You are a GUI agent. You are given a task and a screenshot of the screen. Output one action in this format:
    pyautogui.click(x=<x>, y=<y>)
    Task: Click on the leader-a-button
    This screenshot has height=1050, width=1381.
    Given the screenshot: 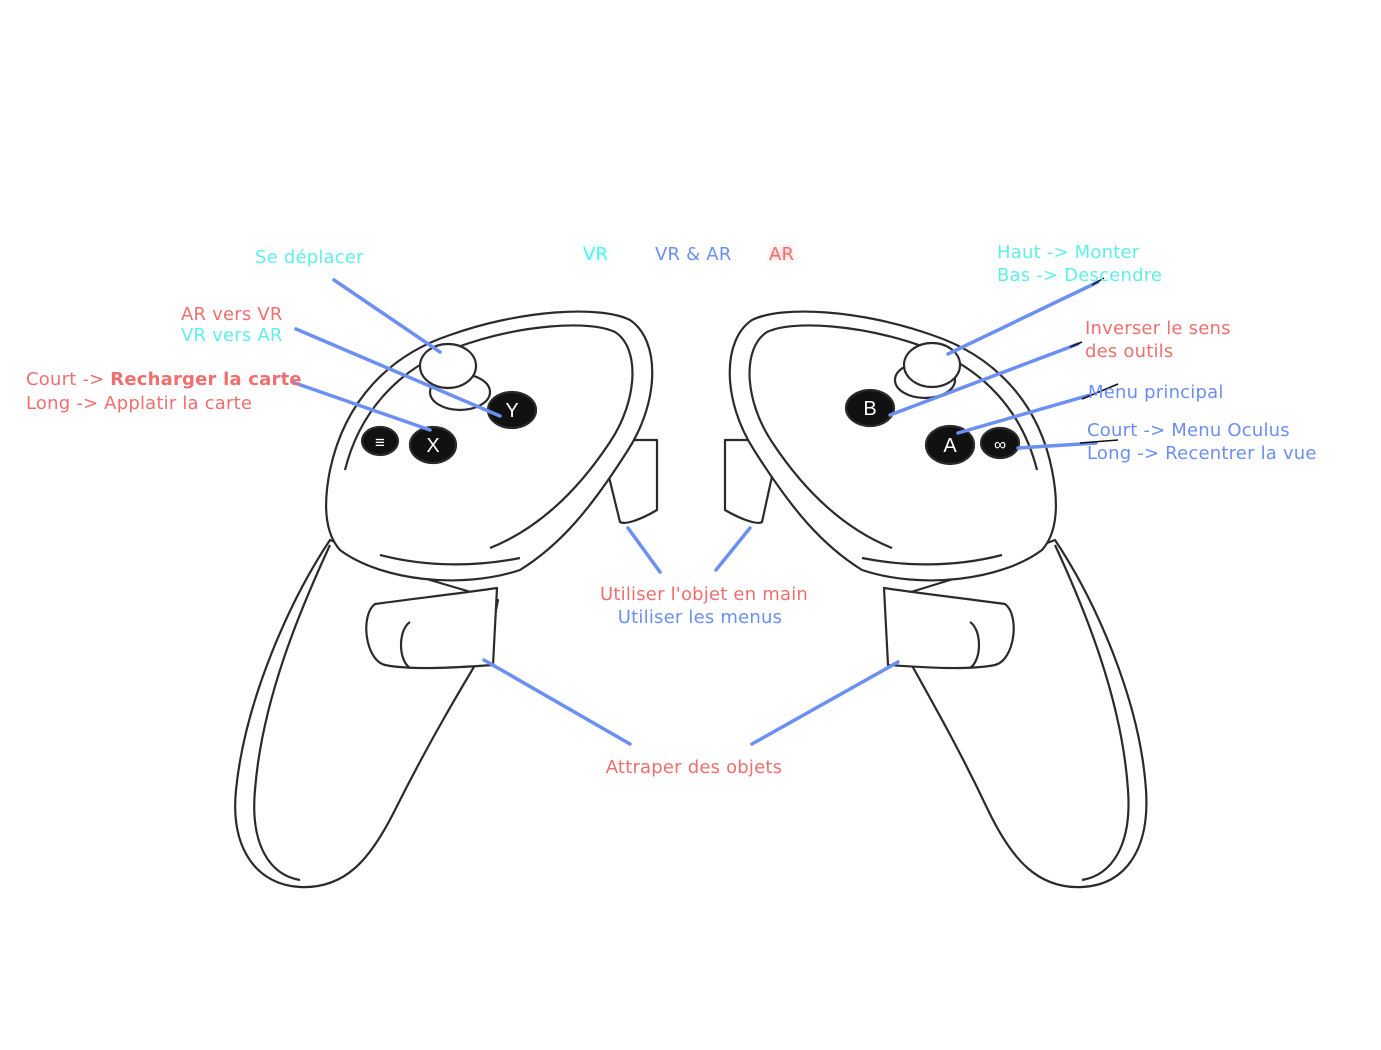 What is the action you would take?
    pyautogui.click(x=1024, y=414)
    